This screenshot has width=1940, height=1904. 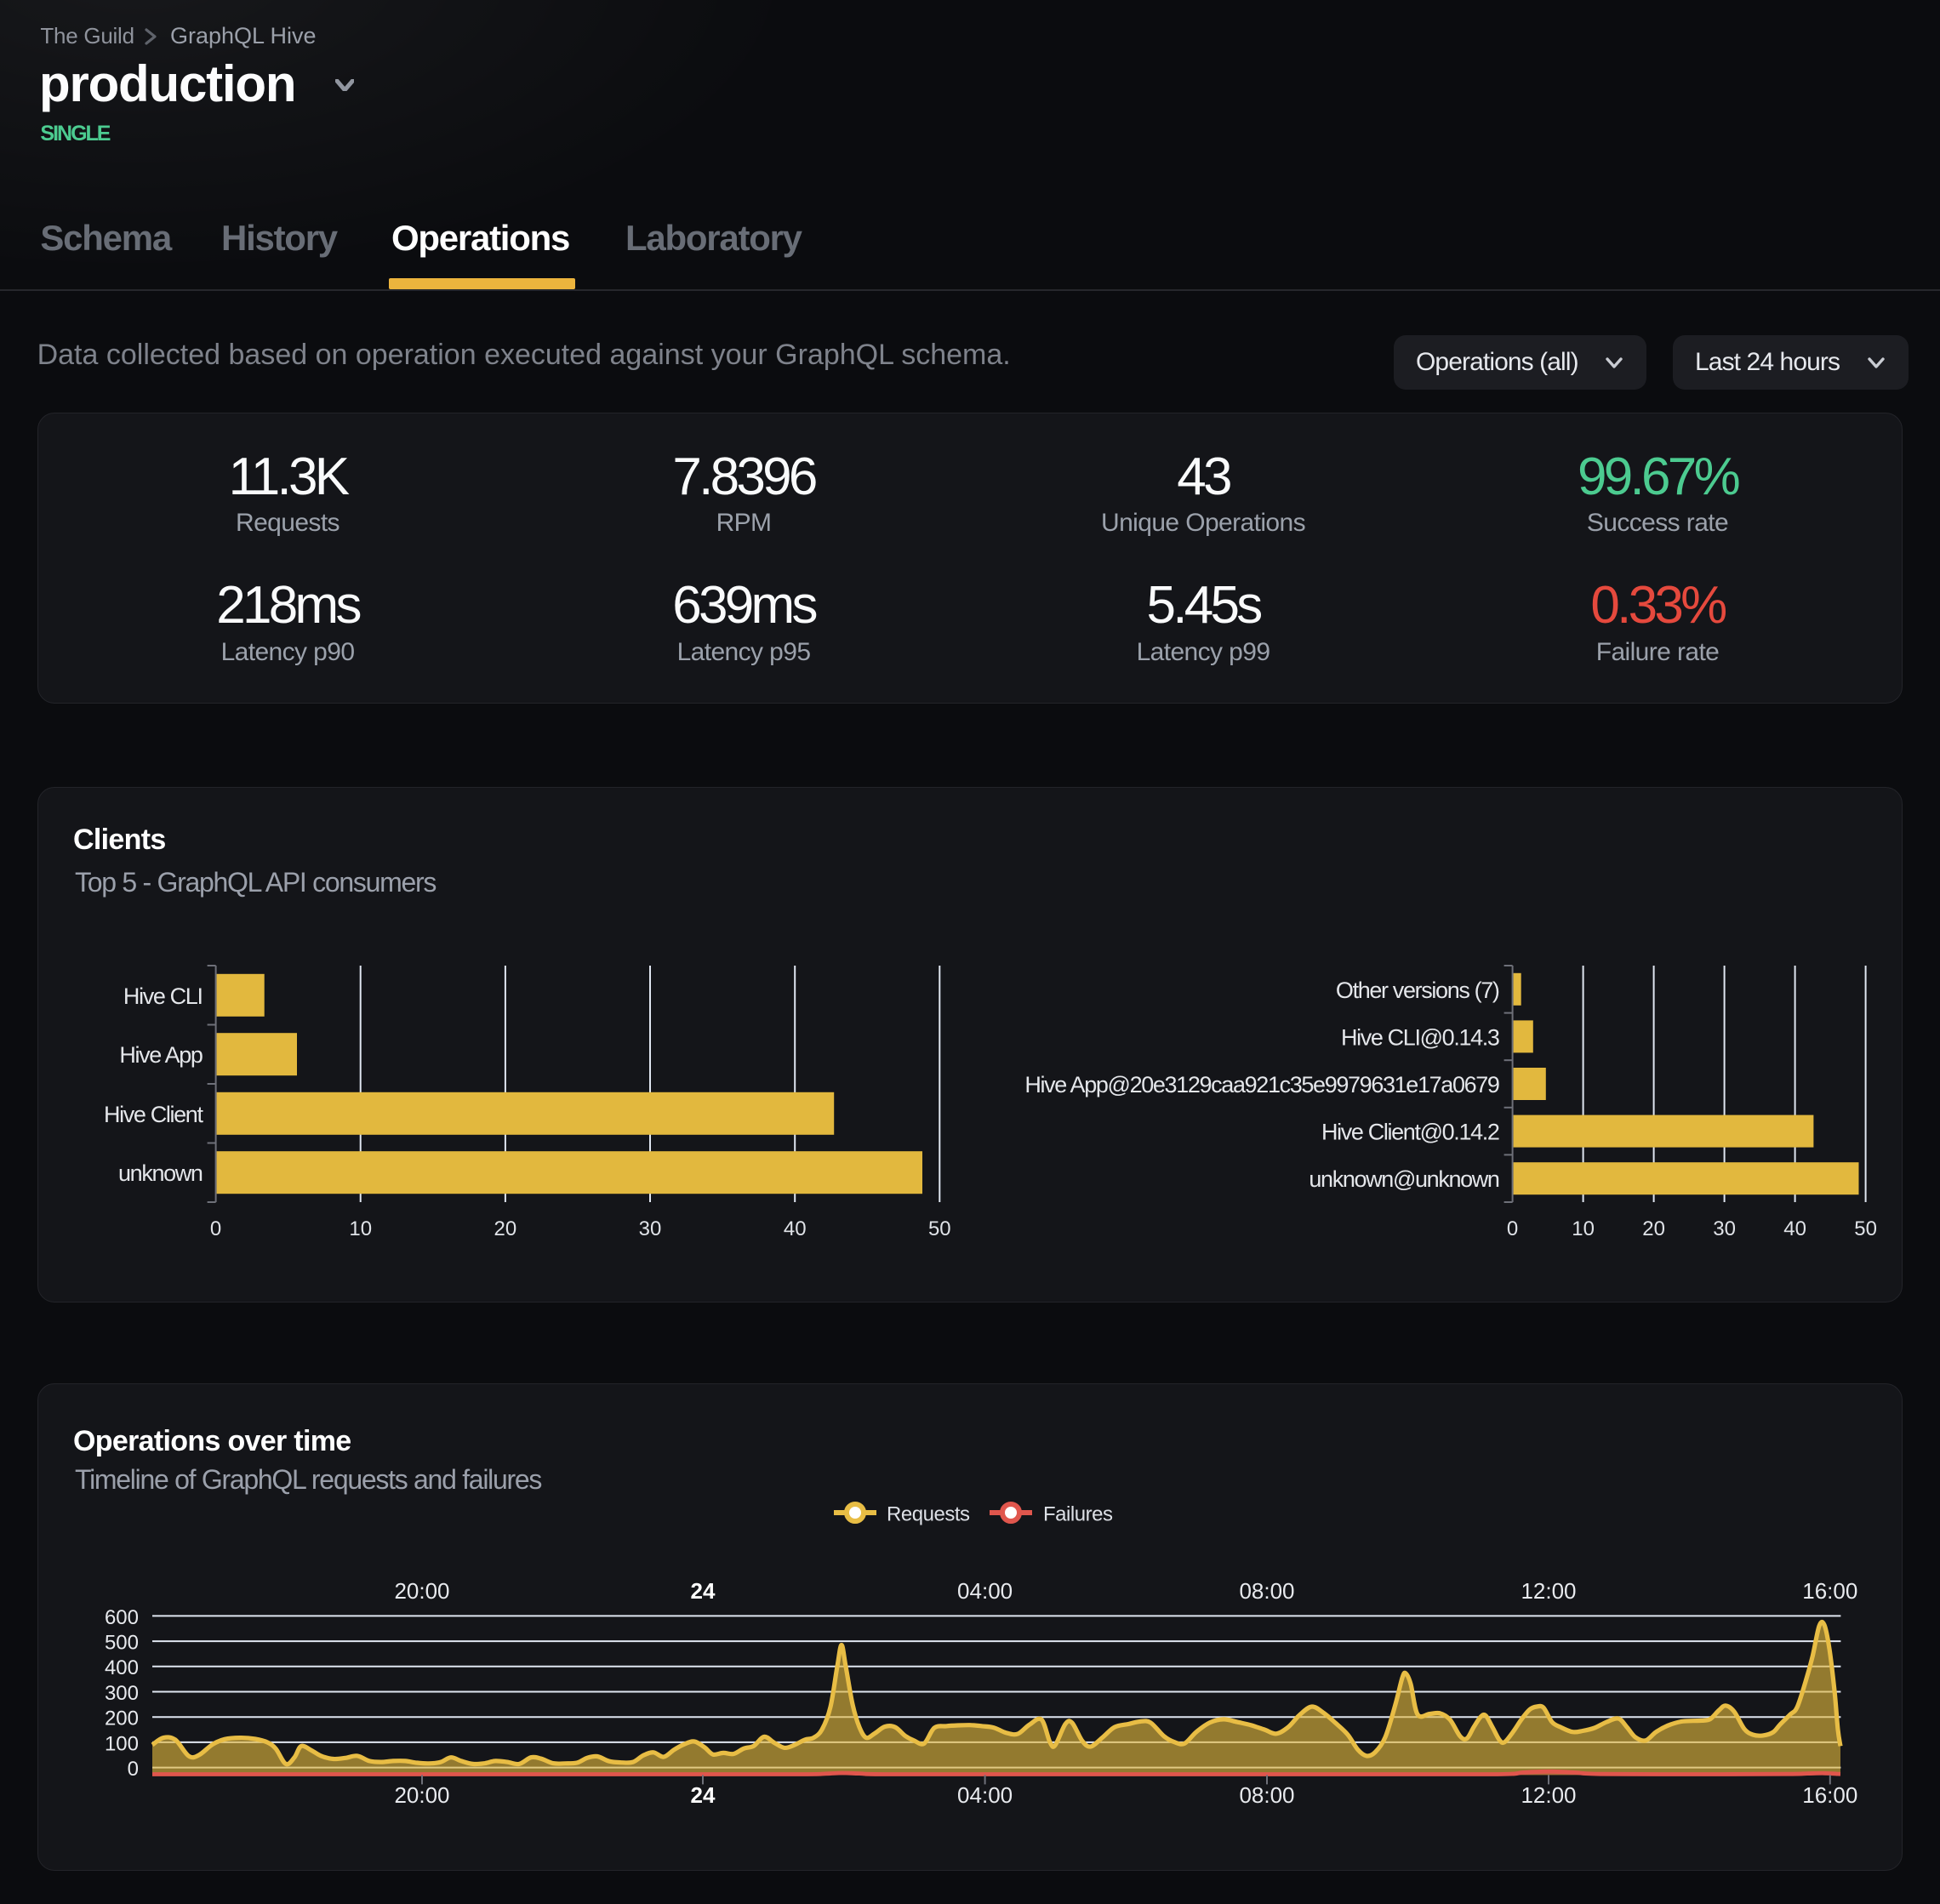 What do you see at coordinates (1410, 1133) in the screenshot?
I see `svg-text: Hive Client@0.14.2` at bounding box center [1410, 1133].